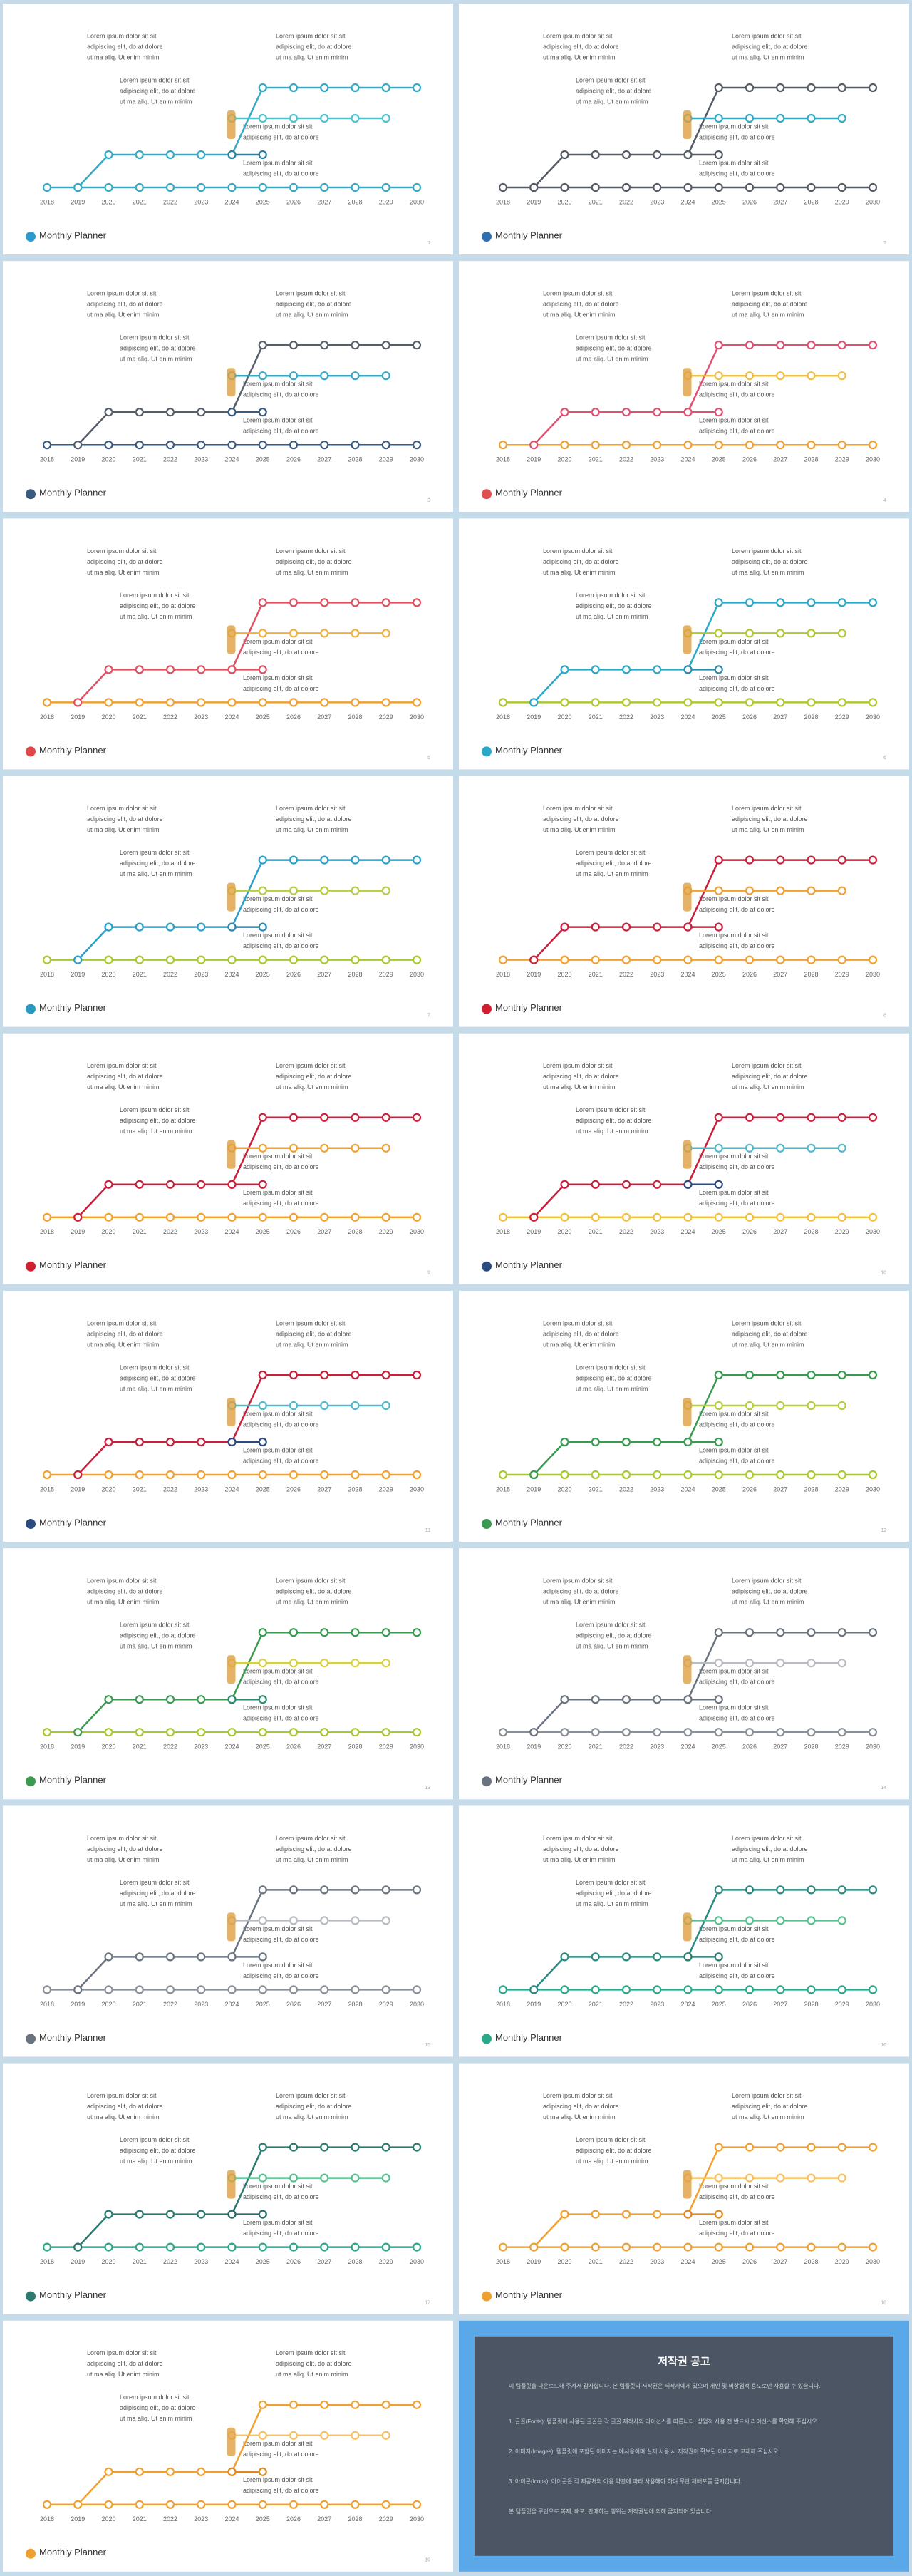 The width and height of the screenshot is (912, 2576). What do you see at coordinates (873, 459) in the screenshot?
I see `year-label: 2030` at bounding box center [873, 459].